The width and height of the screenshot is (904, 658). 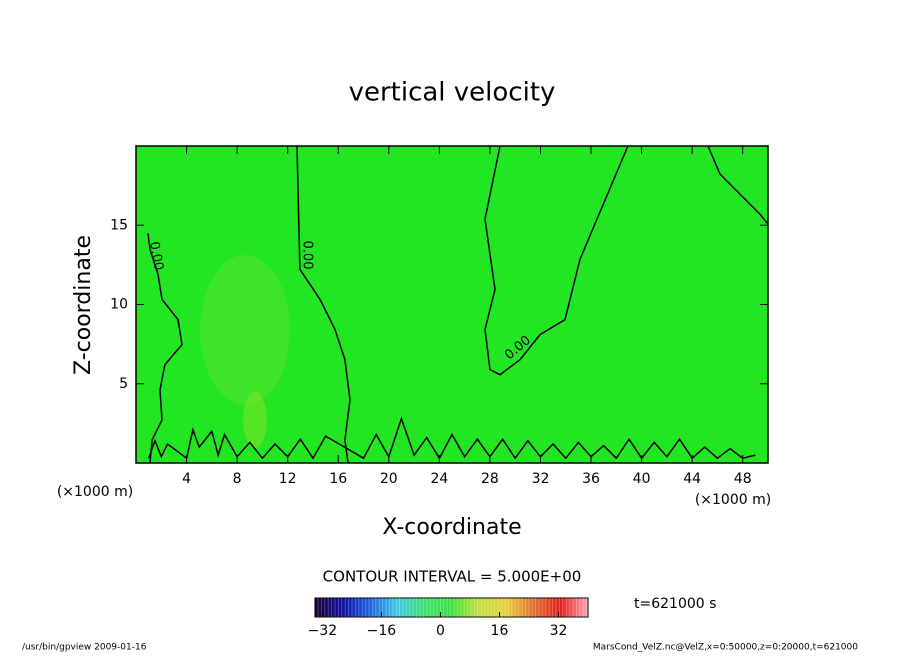 What do you see at coordinates (733, 500) in the screenshot?
I see `x-unit: (×1000 m)` at bounding box center [733, 500].